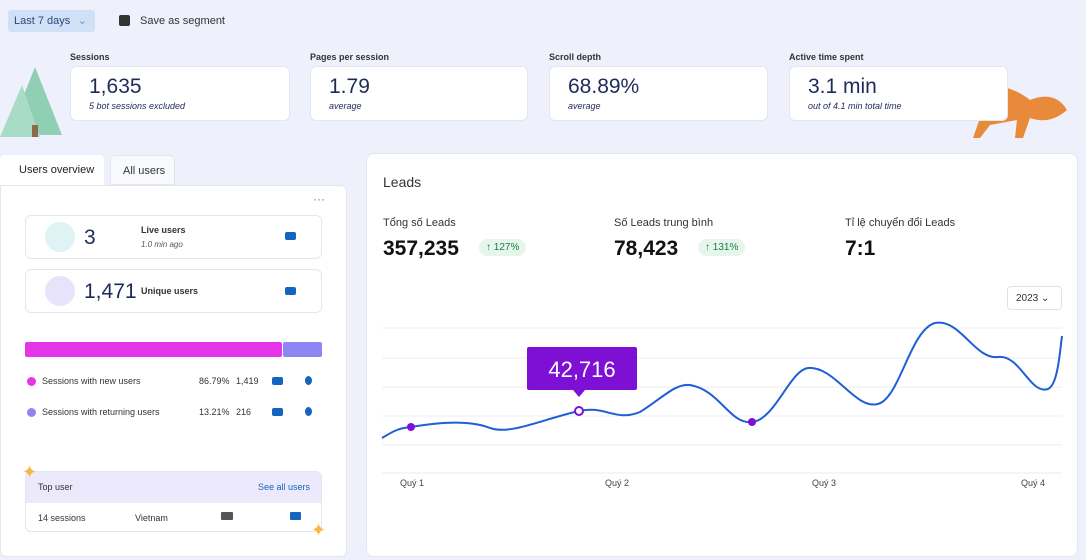 This screenshot has height=560, width=1086. Describe the element at coordinates (617, 483) in the screenshot. I see `x-tick-label: Quý 2` at that location.